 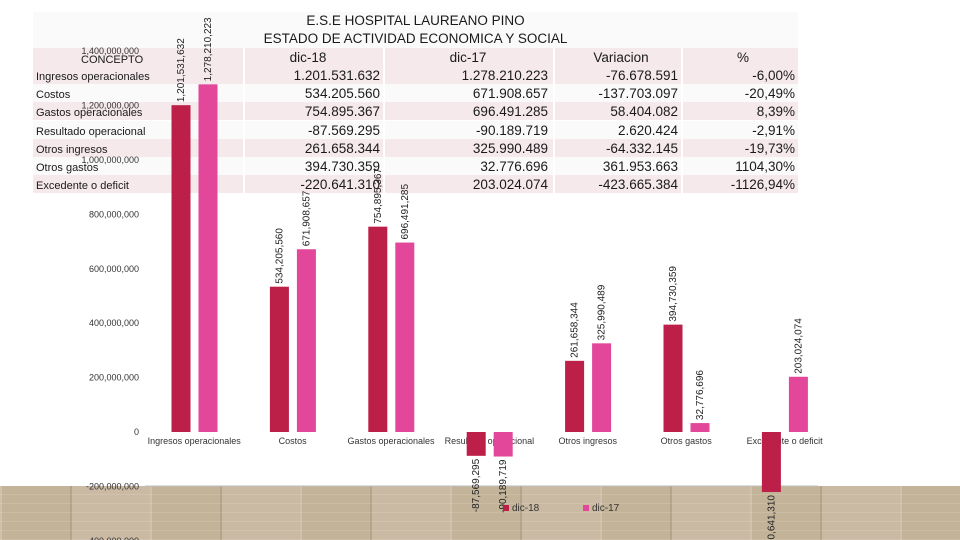 I want to click on x-category-label: Costos, so click(x=293, y=441).